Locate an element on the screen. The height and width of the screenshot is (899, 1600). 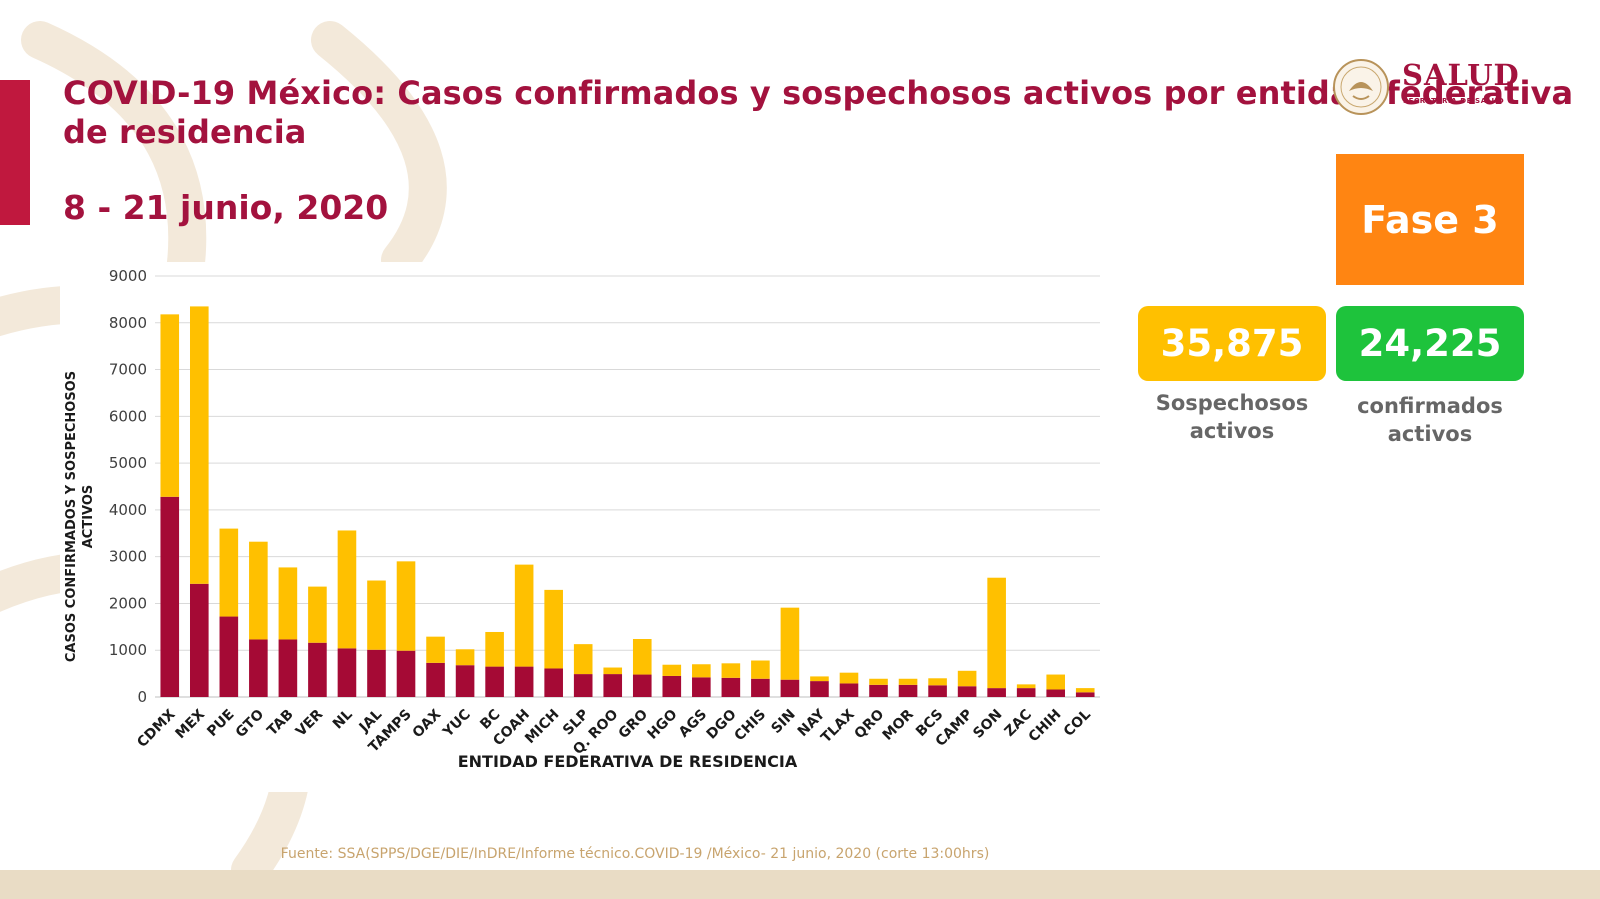
x-axis-title: ENTIDAD FEDERATIVA DE RESIDENCIA is located at coordinates (628, 761).